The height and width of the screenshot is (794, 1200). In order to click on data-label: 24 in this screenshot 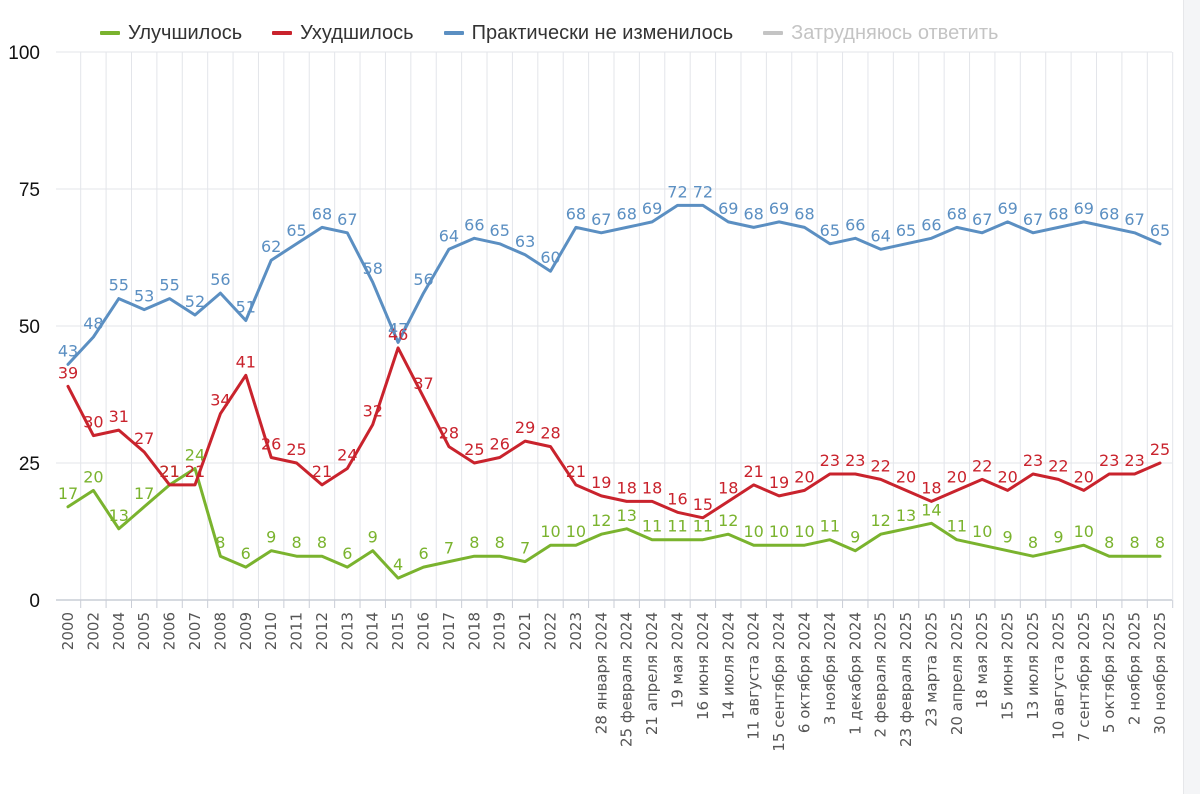, I will do `click(195, 454)`.